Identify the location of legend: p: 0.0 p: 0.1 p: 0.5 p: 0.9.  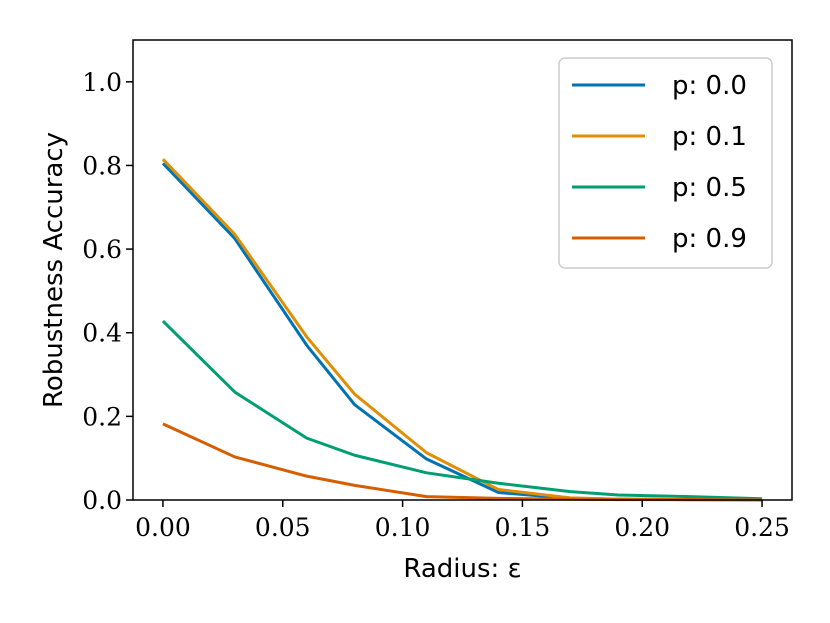
(665, 163).